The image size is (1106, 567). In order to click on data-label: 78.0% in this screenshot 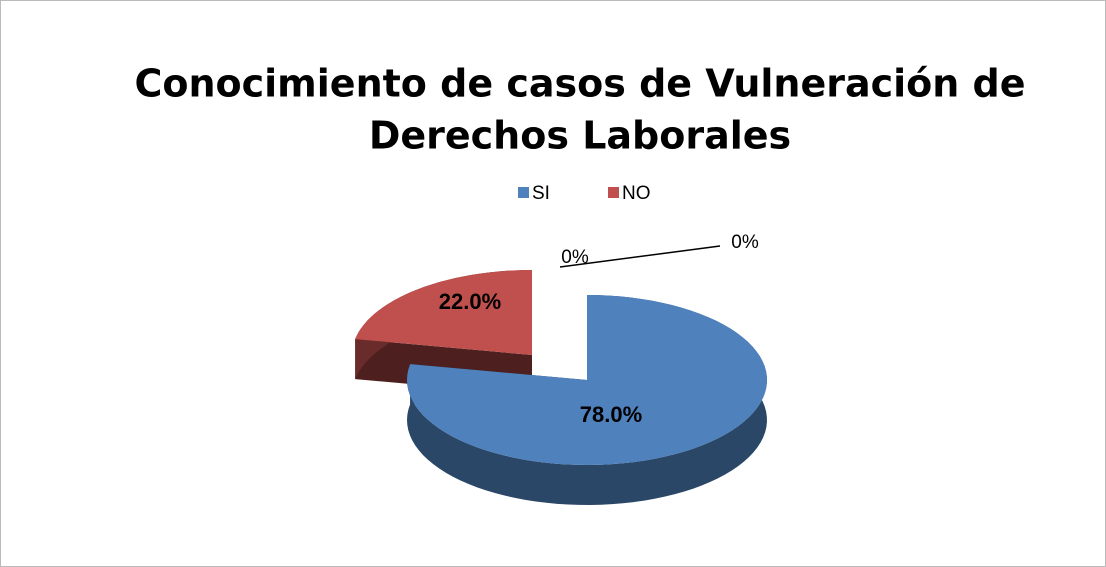, I will do `click(611, 414)`.